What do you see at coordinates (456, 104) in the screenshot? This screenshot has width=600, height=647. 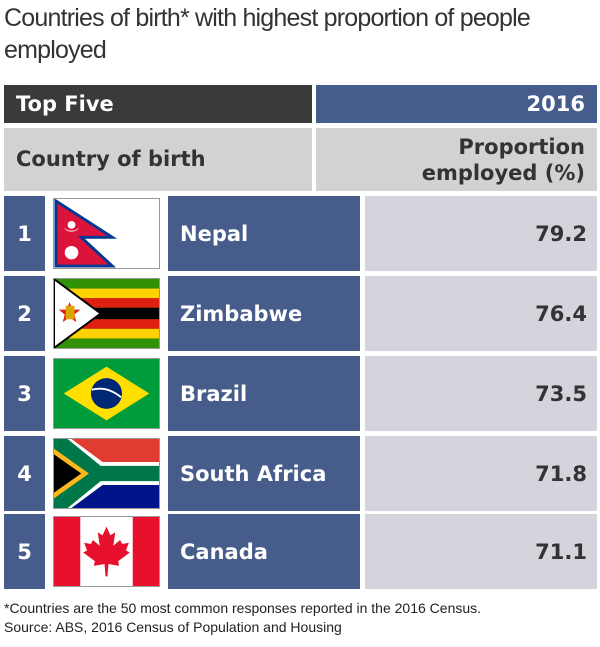 I see `year-bar: 2016` at bounding box center [456, 104].